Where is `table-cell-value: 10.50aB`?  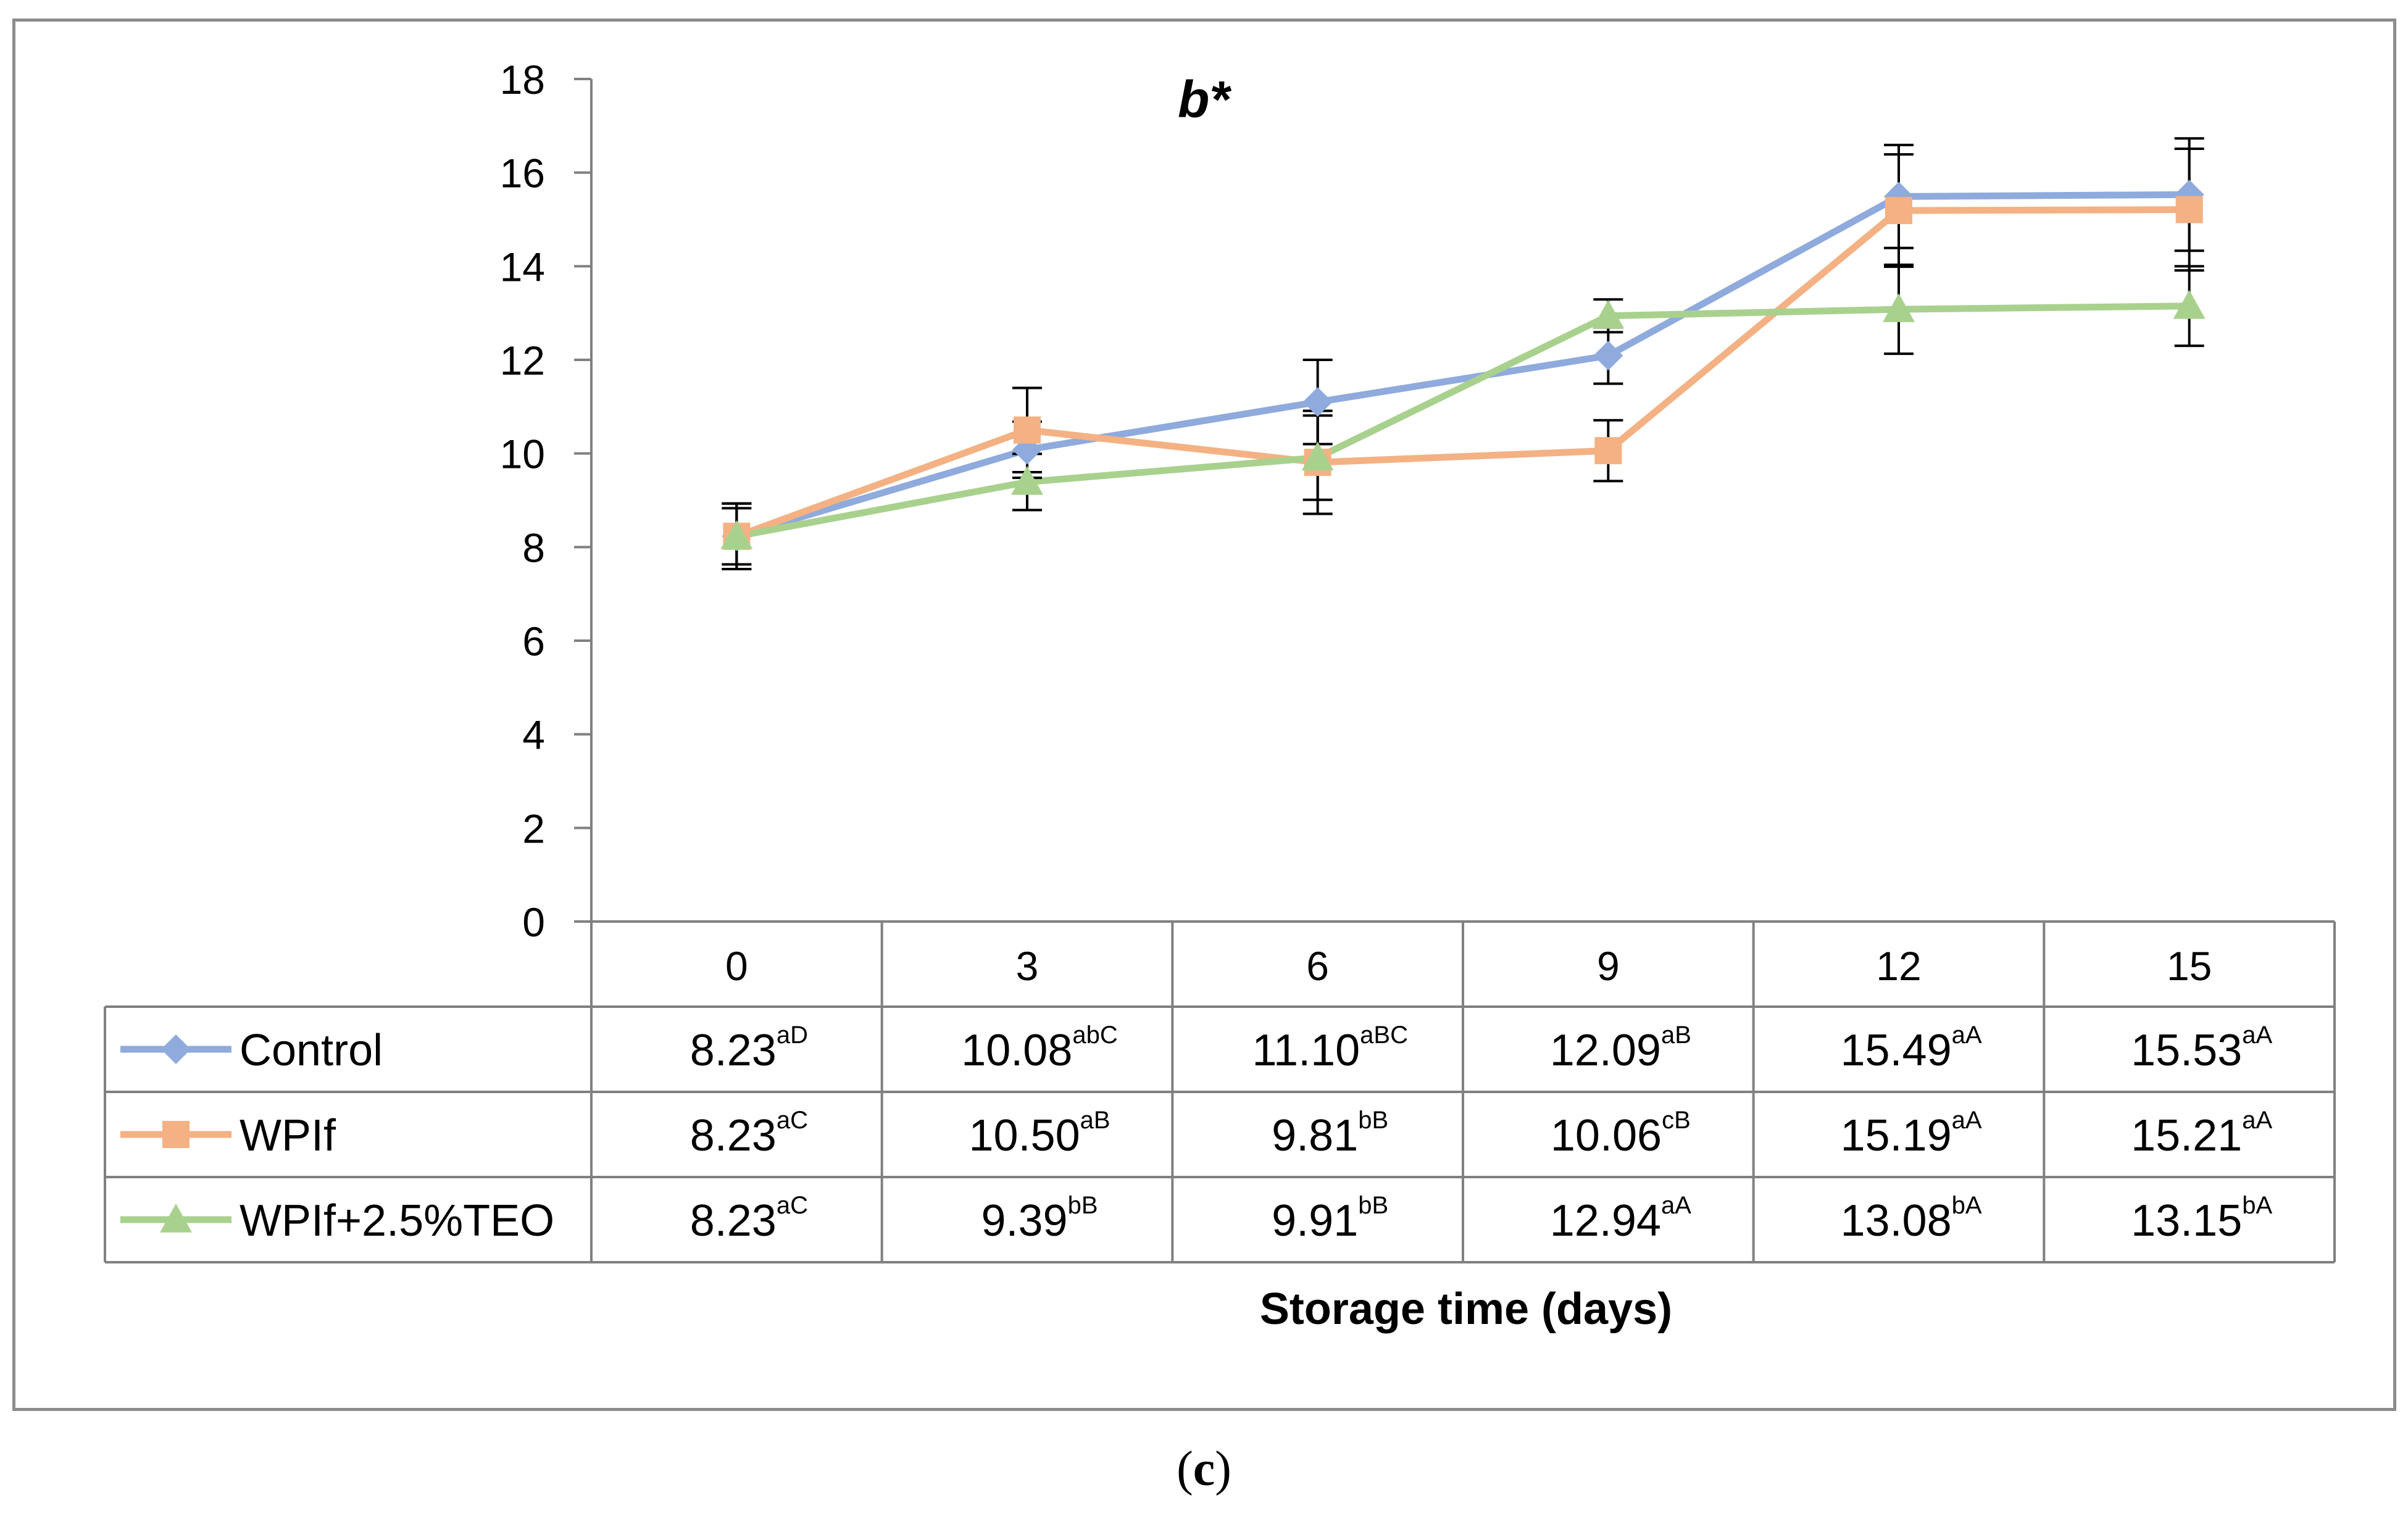
table-cell-value: 10.50aB is located at coordinates (1039, 1133).